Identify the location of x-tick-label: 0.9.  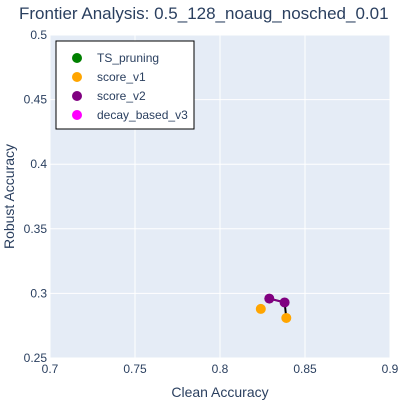
(390, 369).